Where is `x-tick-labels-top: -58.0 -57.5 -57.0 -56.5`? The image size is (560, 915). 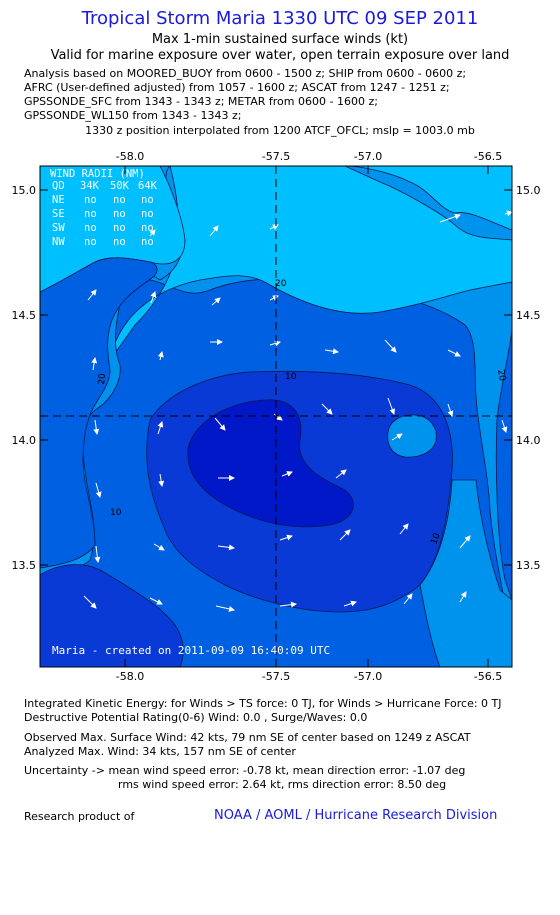
x-tick-labels-top: -58.0 -57.5 -57.0 -56.5 is located at coordinates (309, 156).